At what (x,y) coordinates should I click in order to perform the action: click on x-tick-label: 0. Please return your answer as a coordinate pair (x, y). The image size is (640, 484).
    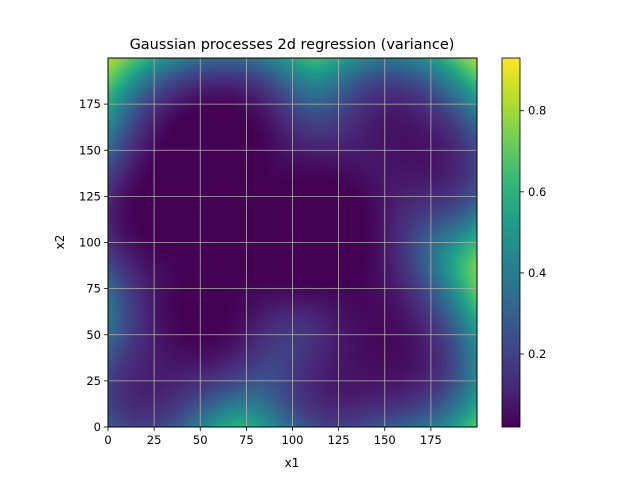
    Looking at the image, I should click on (107, 440).